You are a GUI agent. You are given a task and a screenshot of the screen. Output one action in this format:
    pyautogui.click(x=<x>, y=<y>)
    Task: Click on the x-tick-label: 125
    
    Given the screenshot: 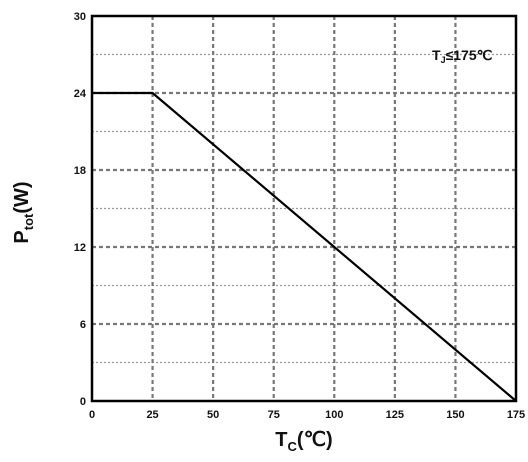 What is the action you would take?
    pyautogui.click(x=395, y=415)
    